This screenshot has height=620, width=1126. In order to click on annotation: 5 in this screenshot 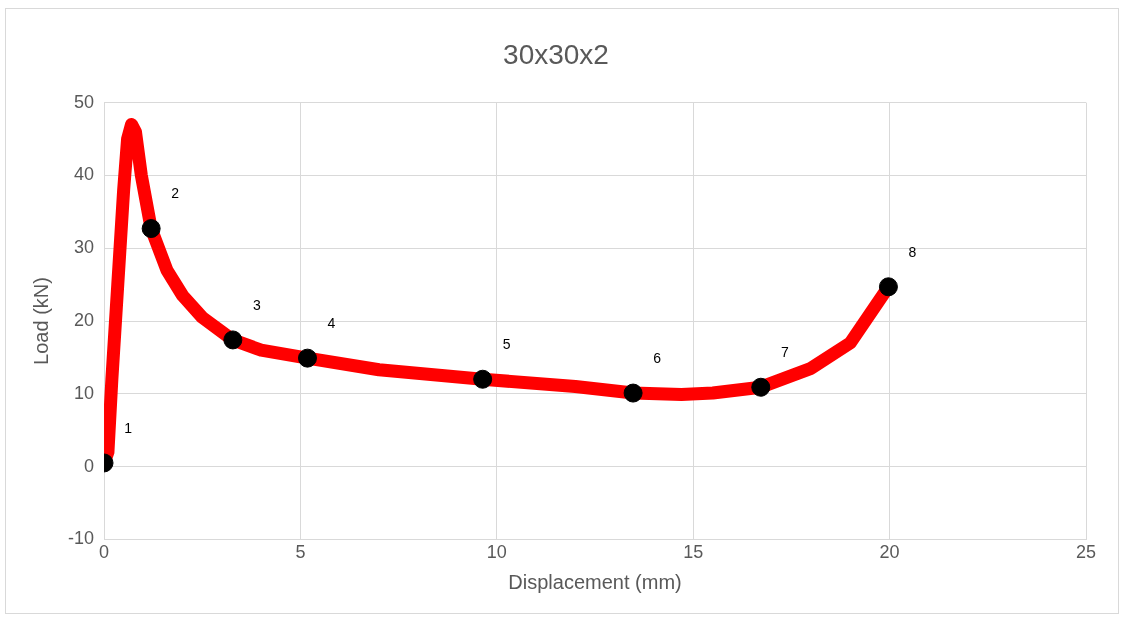, I will do `click(506, 344)`.